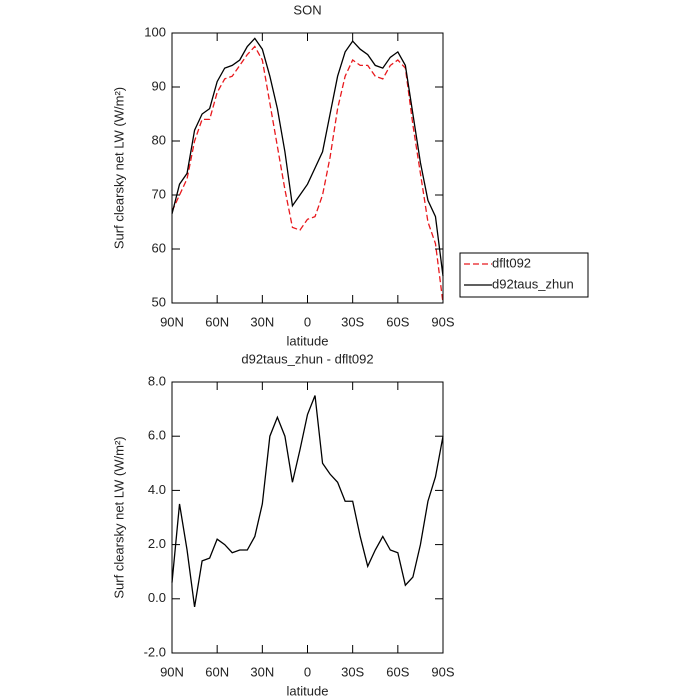  I want to click on y-tick-label: 70, so click(159, 193).